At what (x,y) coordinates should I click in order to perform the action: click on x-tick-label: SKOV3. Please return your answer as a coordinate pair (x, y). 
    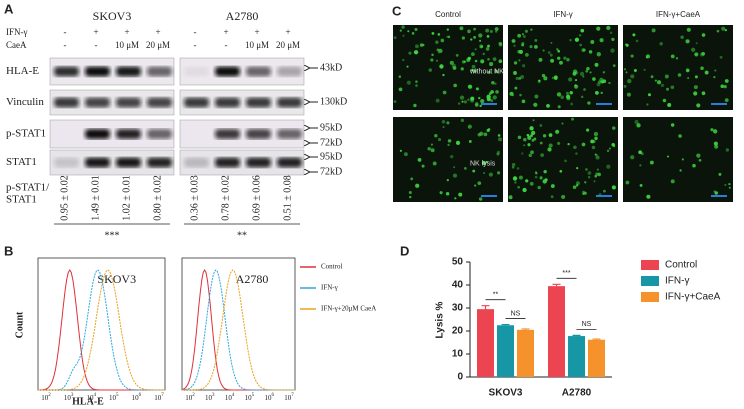
    Looking at the image, I should click on (506, 393).